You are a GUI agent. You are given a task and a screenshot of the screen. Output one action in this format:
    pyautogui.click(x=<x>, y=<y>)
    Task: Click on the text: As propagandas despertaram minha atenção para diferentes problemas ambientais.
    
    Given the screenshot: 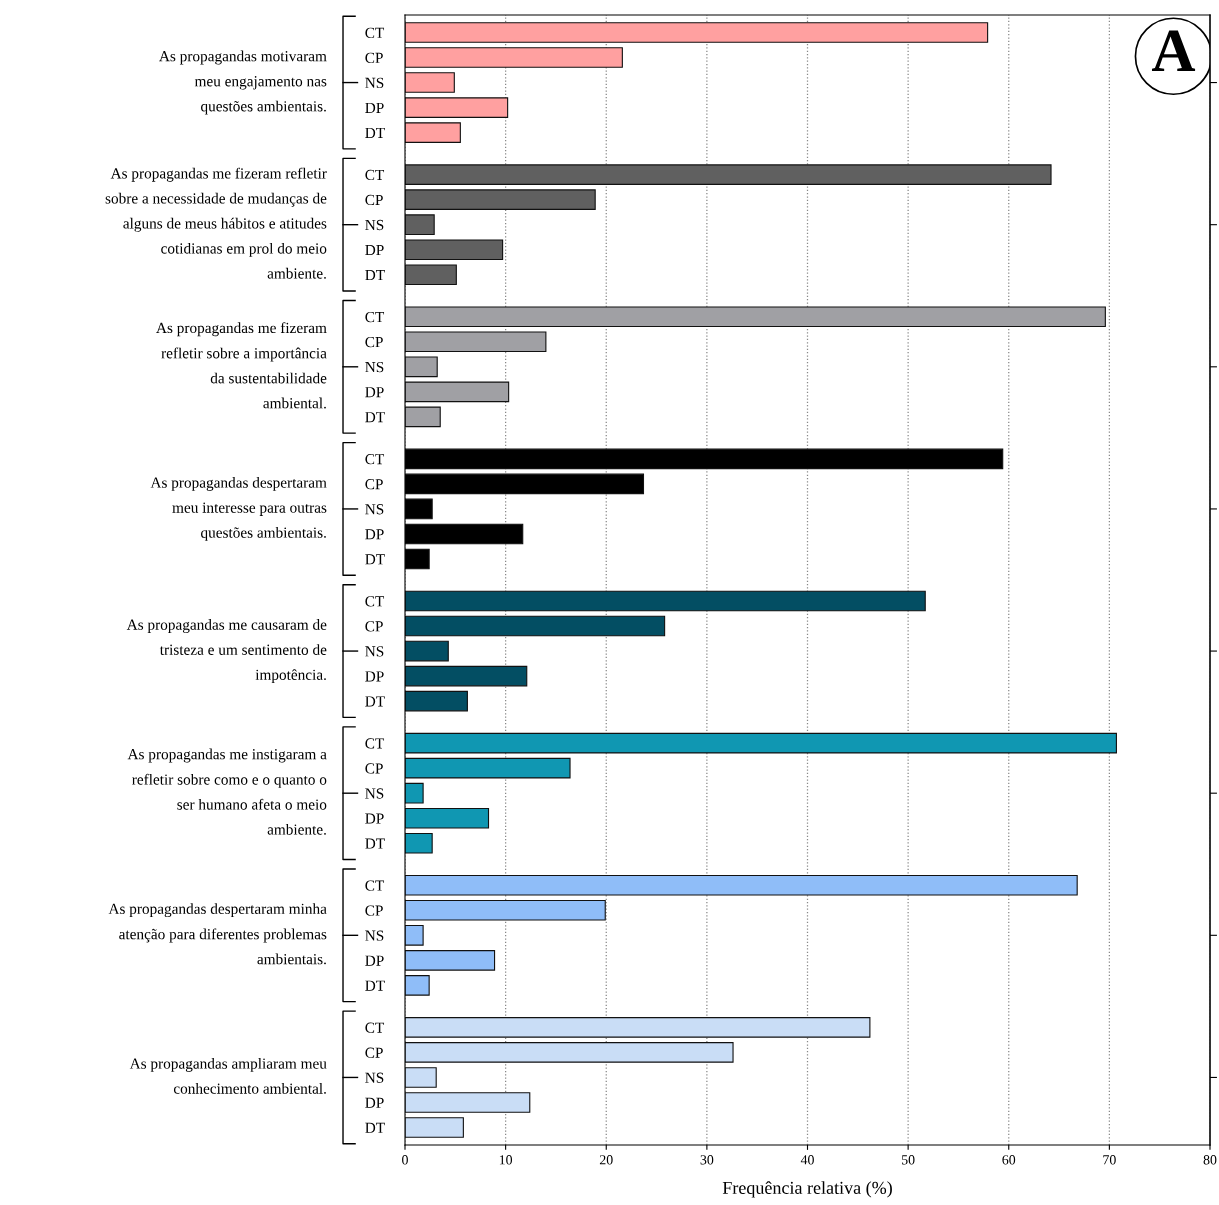 What is the action you would take?
    pyautogui.click(x=217, y=934)
    